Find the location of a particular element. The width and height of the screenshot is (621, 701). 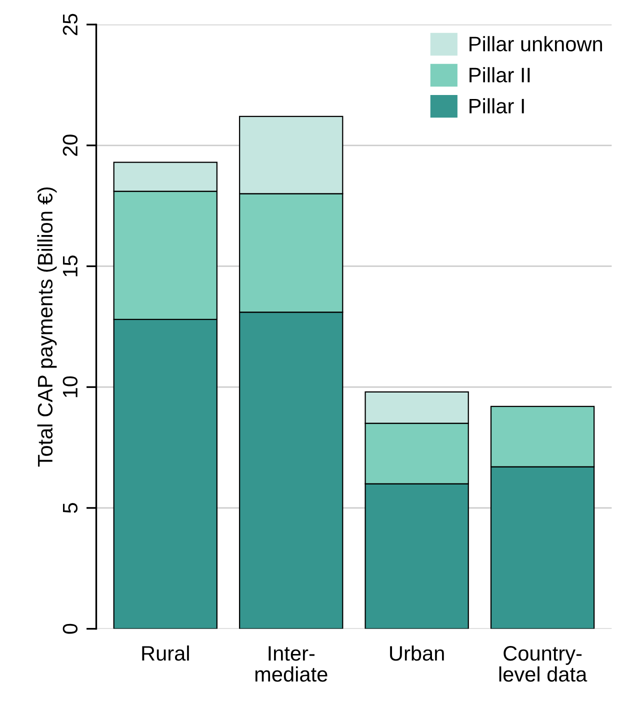

legend-label: Pillar II is located at coordinates (500, 74).